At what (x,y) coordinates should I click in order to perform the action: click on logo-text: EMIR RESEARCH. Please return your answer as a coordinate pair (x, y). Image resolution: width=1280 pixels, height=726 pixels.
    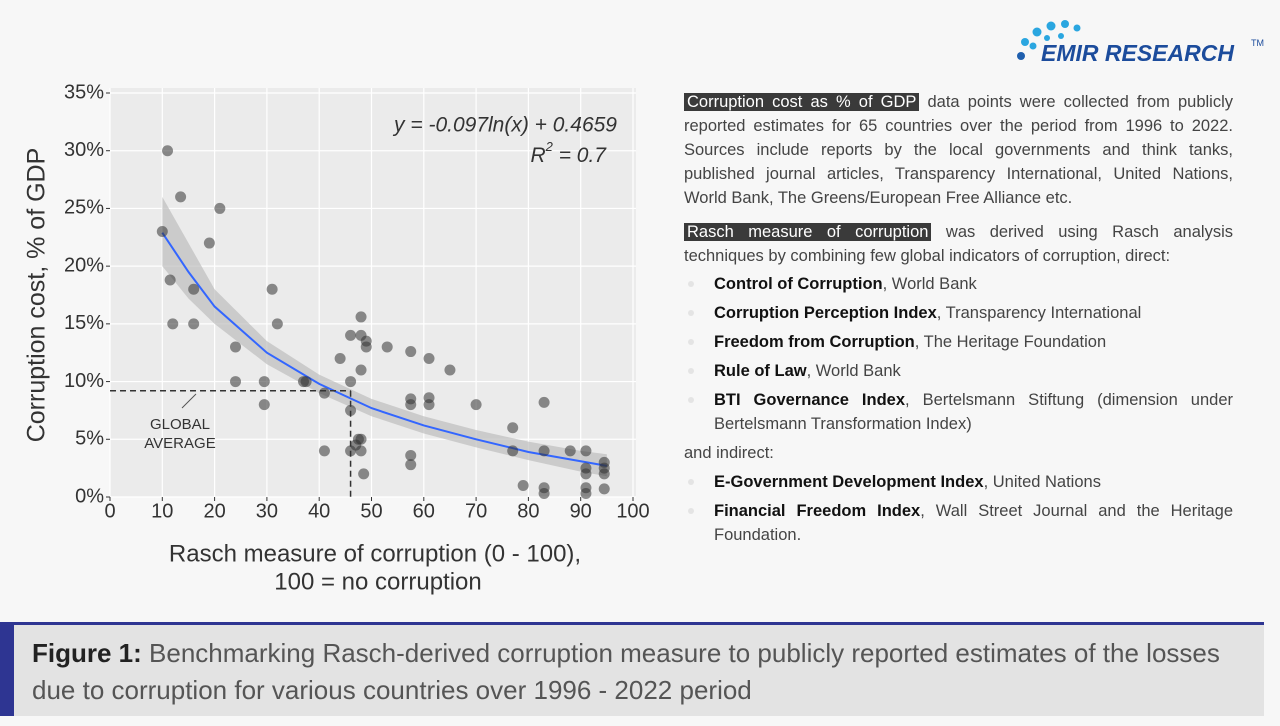
    Looking at the image, I should click on (1137, 53).